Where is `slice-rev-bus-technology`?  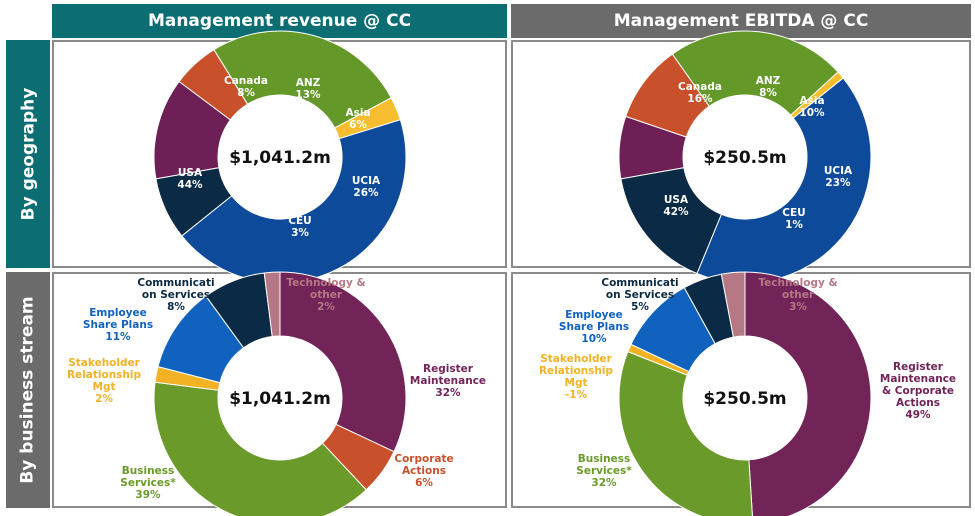
slice-rev-bus-technology is located at coordinates (272, 304).